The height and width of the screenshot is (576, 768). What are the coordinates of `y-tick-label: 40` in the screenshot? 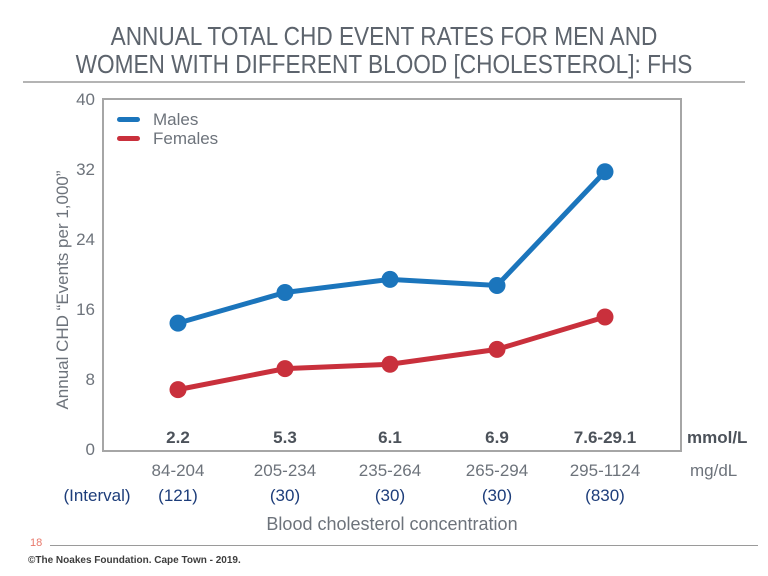 It's located at (85, 99).